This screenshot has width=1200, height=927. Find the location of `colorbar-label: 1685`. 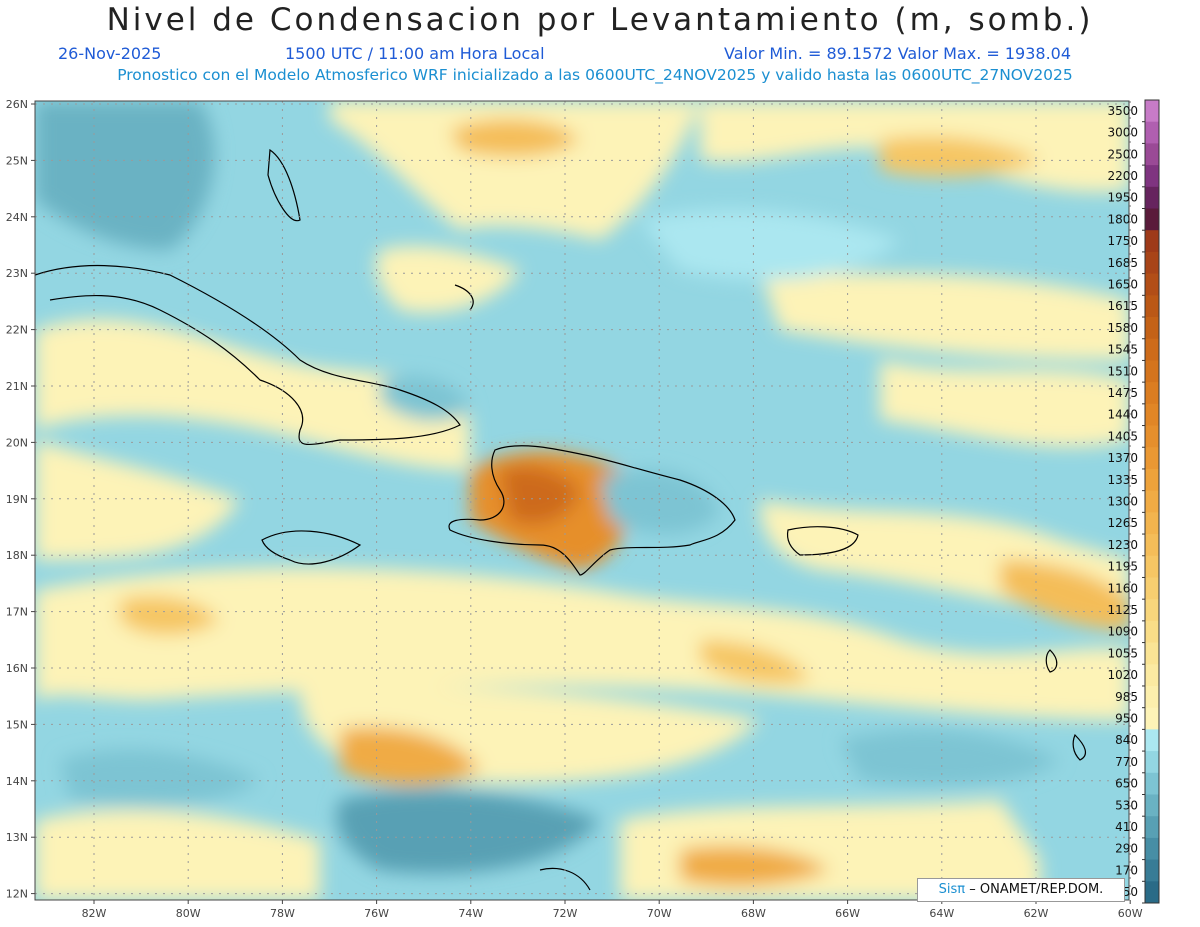

colorbar-label: 1685 is located at coordinates (1122, 263).